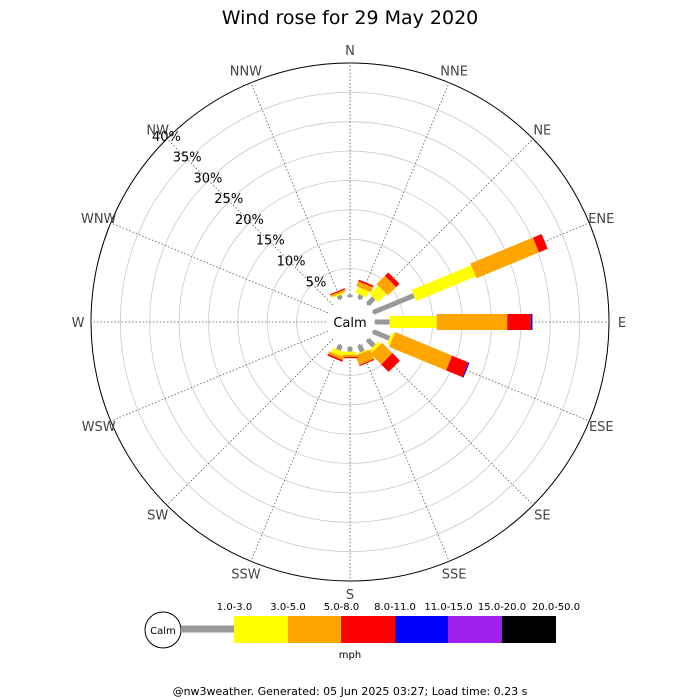  Describe the element at coordinates (381, 335) in the screenshot. I see `bar-ese-1.0-3.0` at that location.